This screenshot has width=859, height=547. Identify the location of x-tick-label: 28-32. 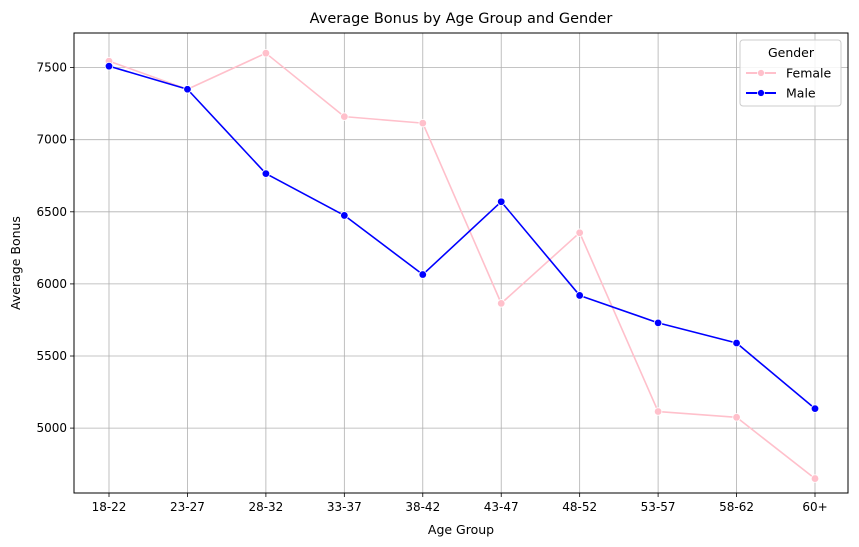
(265, 507).